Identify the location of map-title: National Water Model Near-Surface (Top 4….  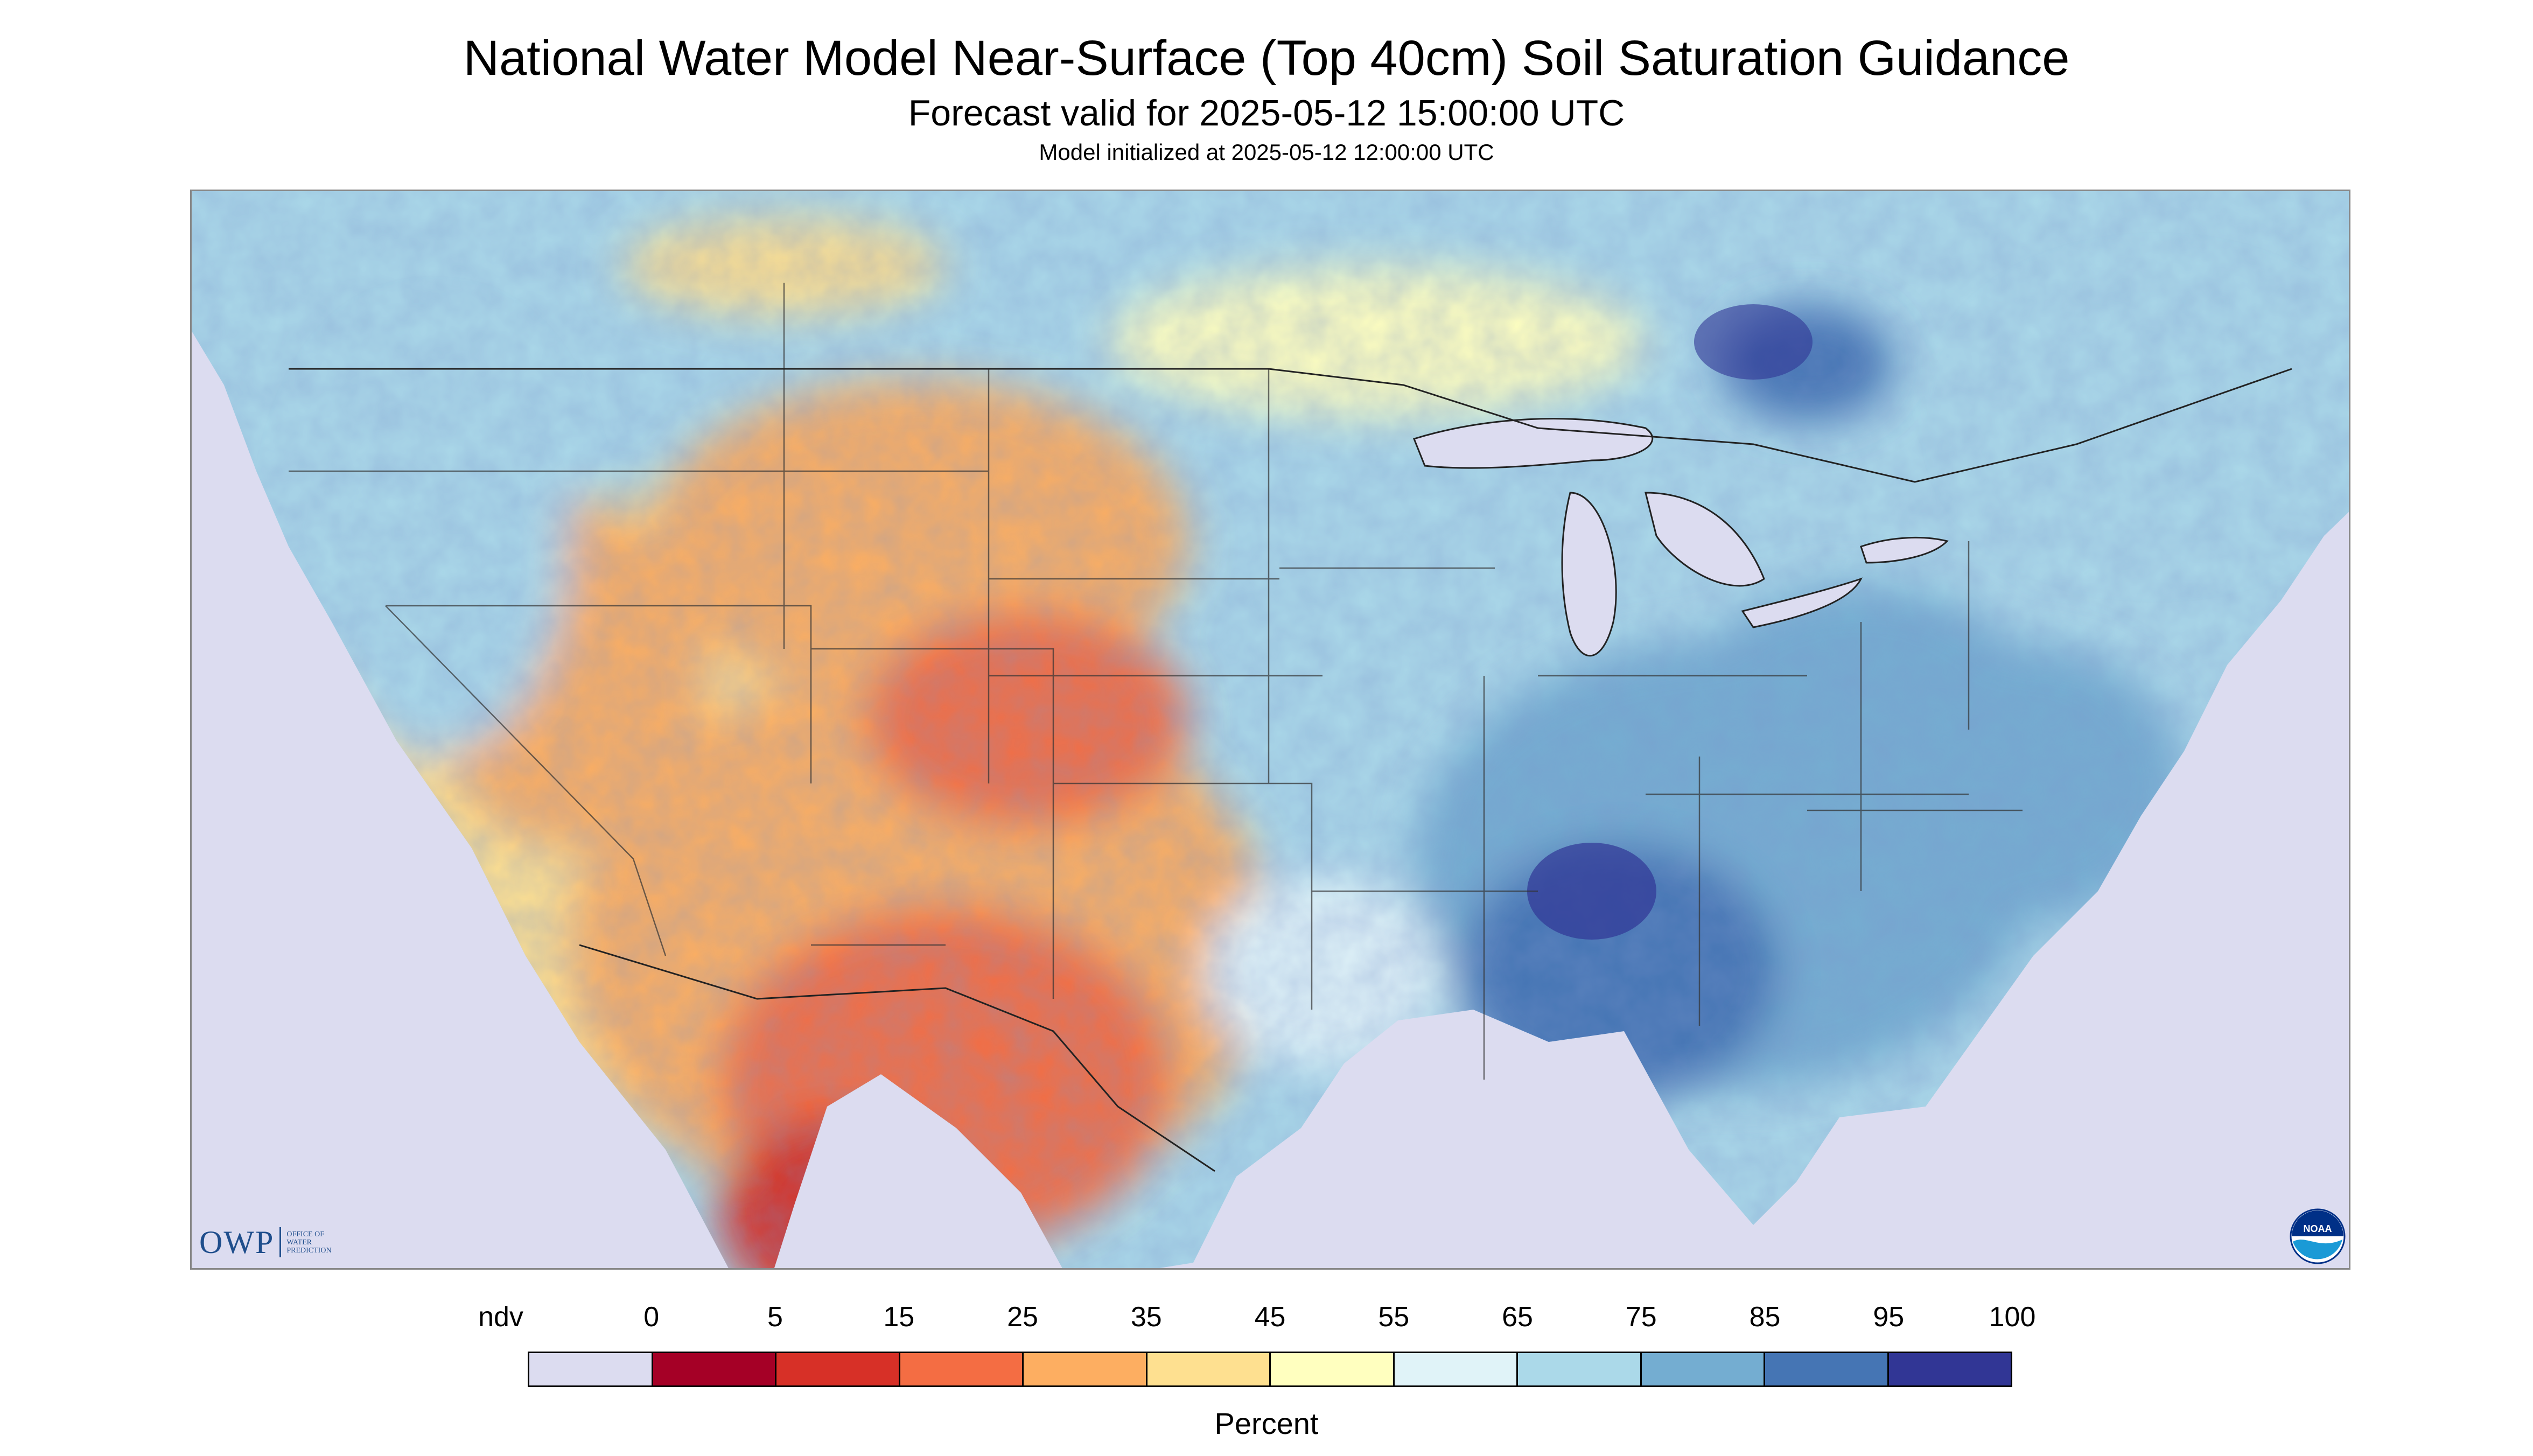
(1266, 58).